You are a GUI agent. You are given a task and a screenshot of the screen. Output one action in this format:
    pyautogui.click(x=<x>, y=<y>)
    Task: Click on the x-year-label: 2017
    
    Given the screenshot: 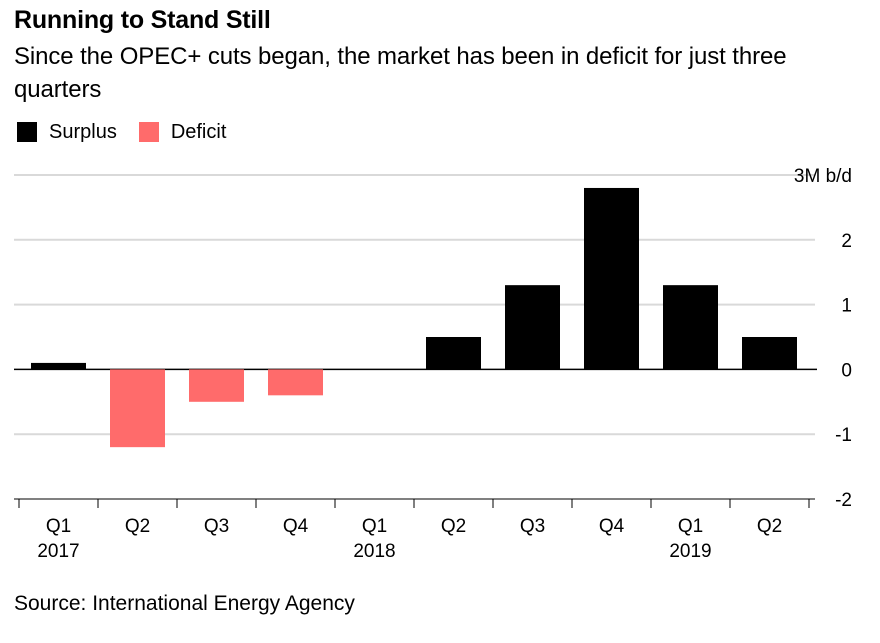 What is the action you would take?
    pyautogui.click(x=58, y=551)
    